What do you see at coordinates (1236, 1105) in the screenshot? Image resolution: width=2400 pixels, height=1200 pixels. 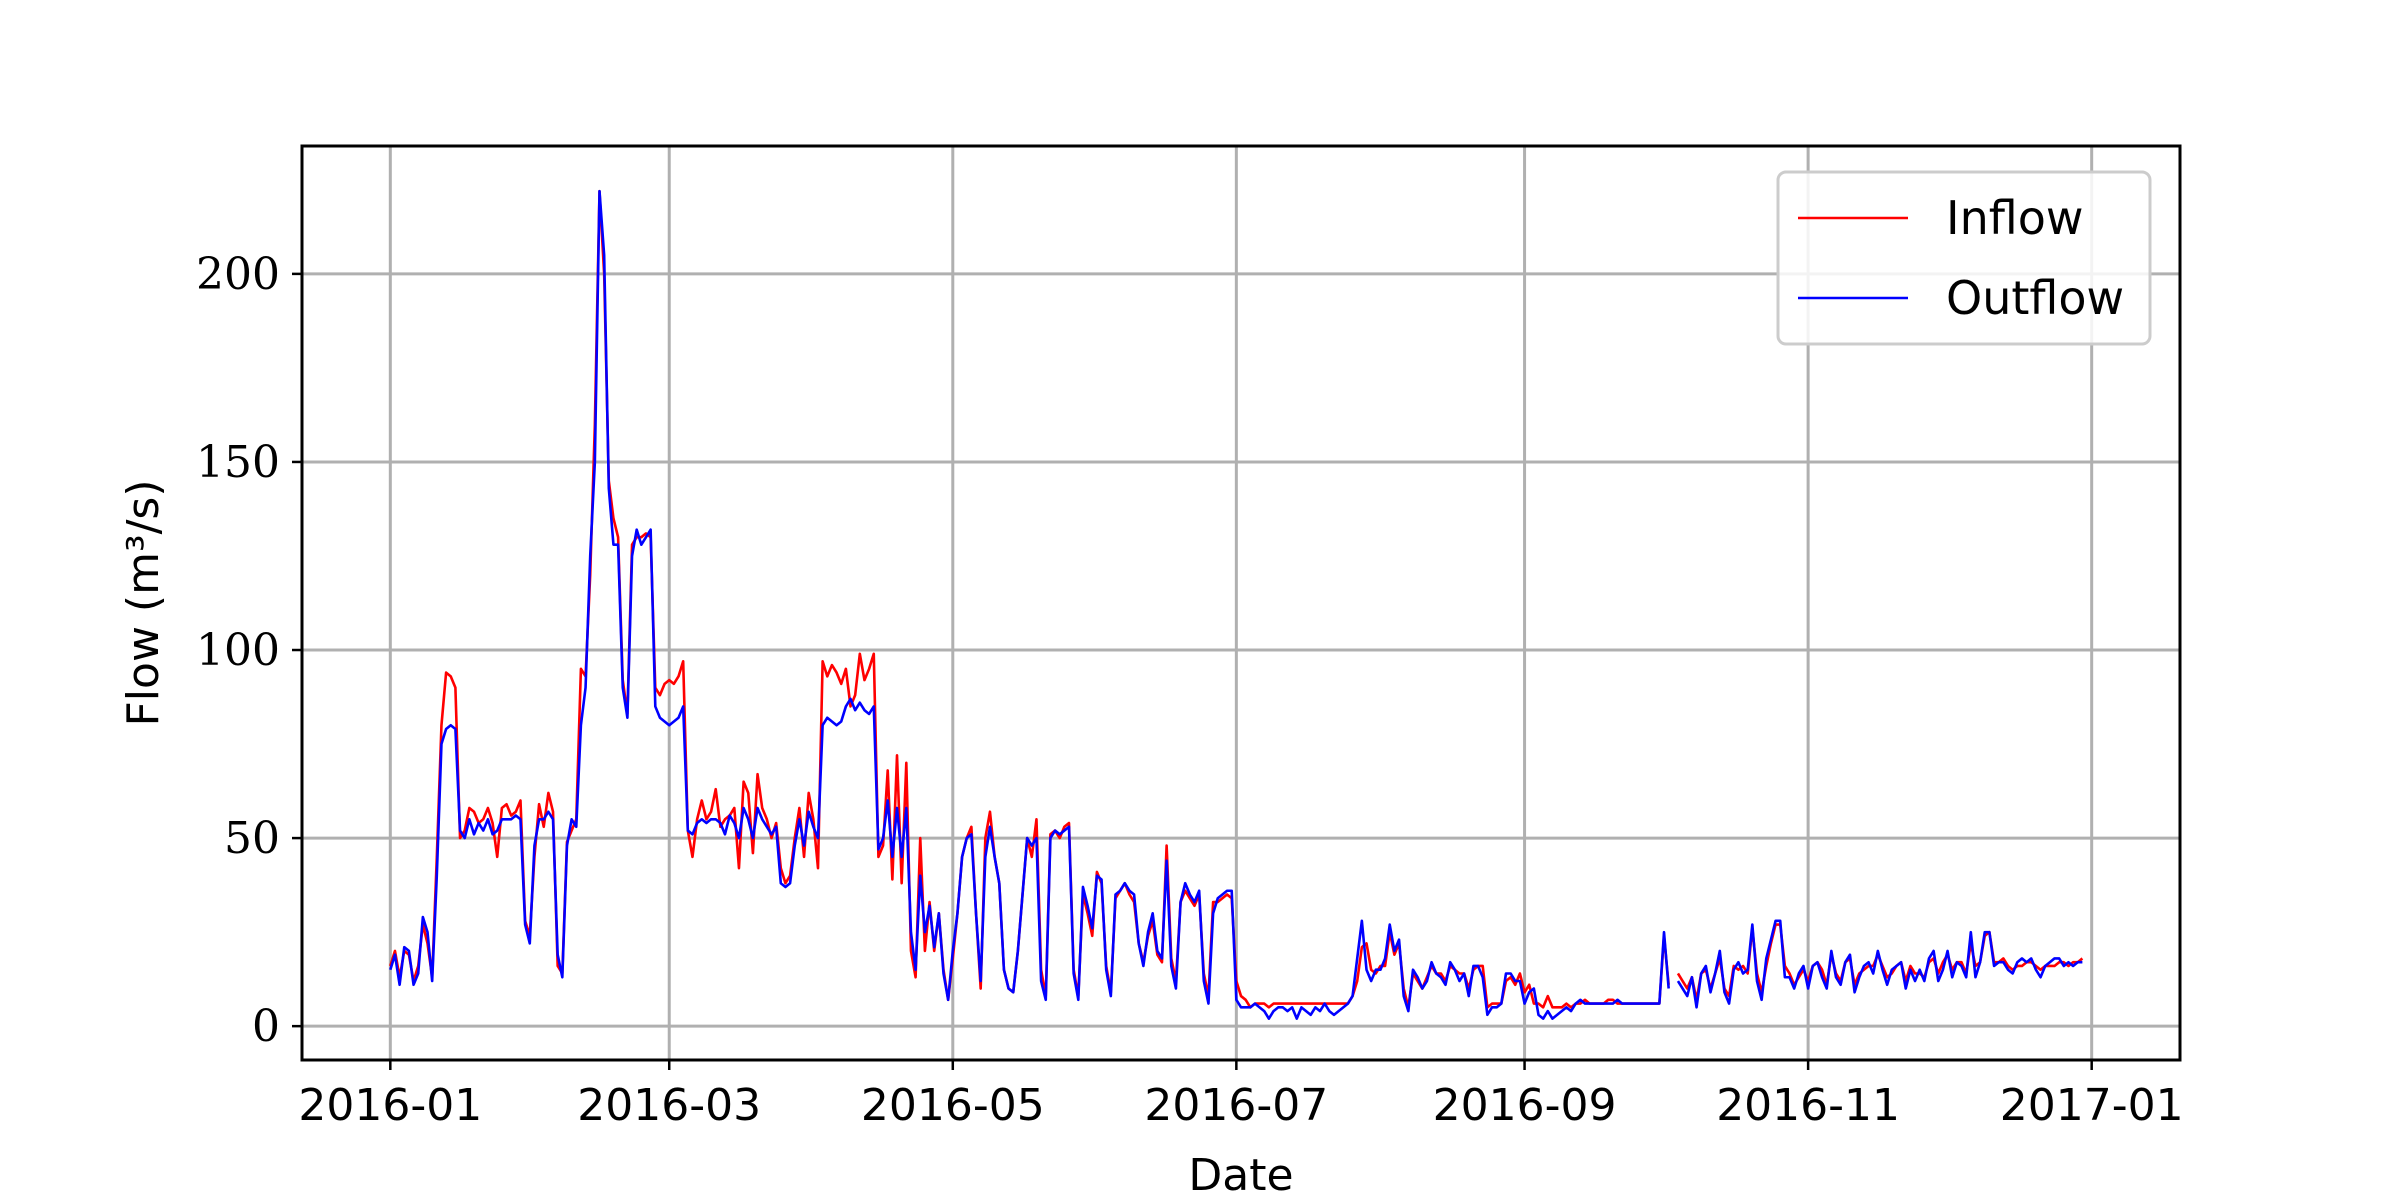 I see `x-tick-label: 2016-07` at bounding box center [1236, 1105].